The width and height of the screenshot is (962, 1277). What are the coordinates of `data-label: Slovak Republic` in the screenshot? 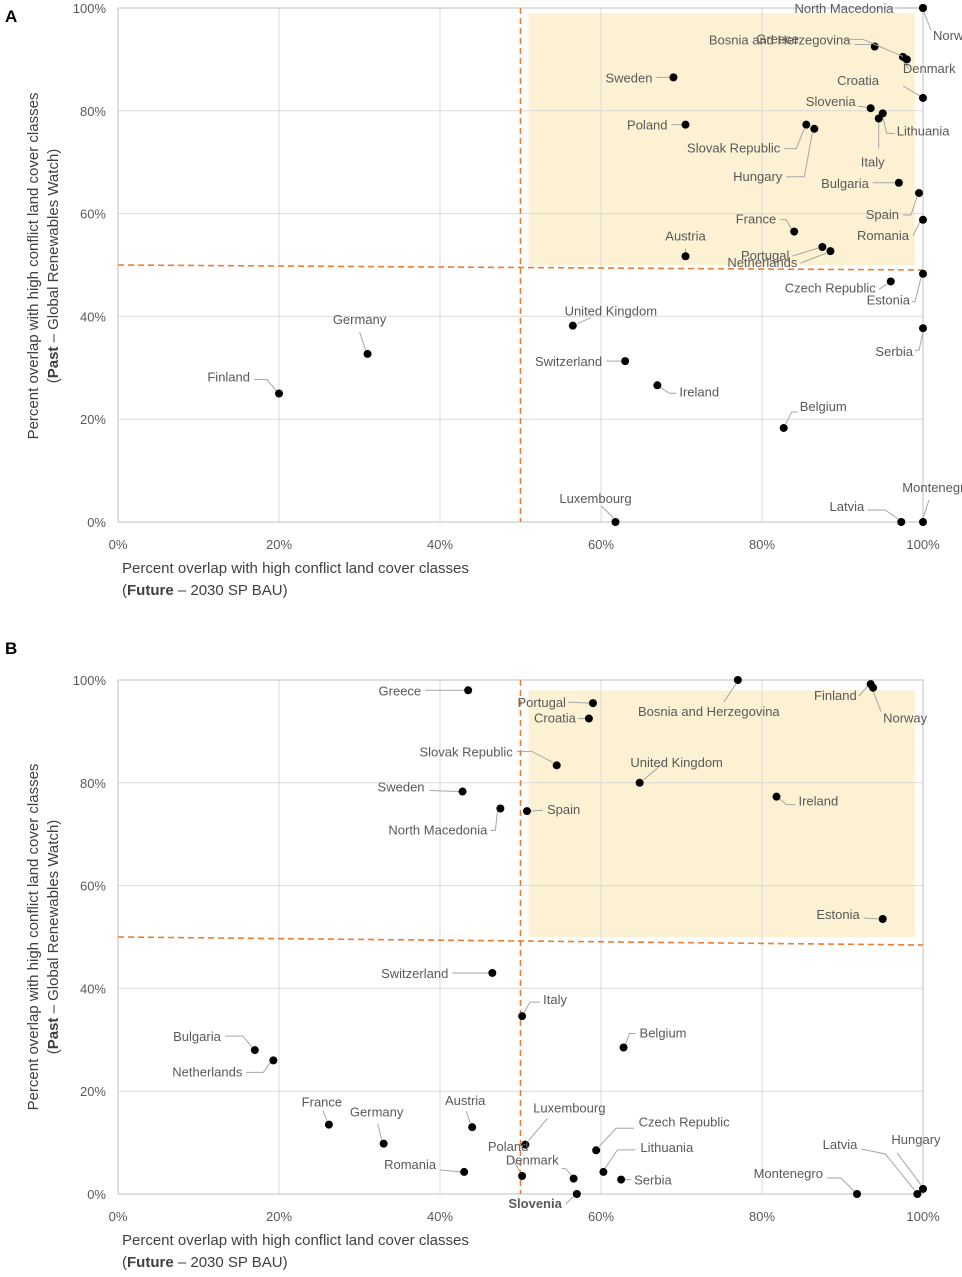 It's located at (734, 148).